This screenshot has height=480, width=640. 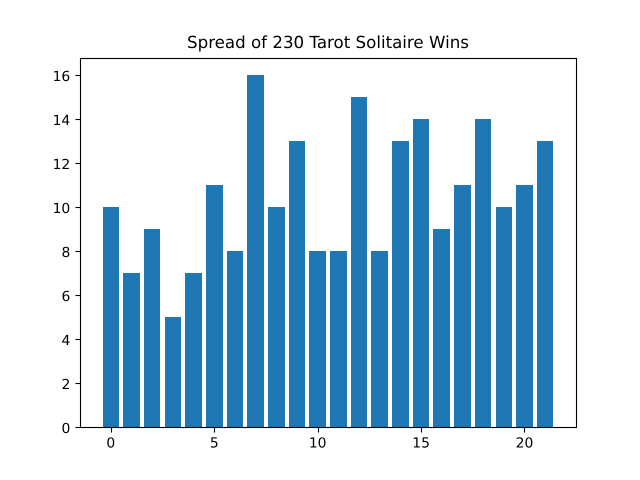 I want to click on y-tick-label: 8, so click(x=65, y=253).